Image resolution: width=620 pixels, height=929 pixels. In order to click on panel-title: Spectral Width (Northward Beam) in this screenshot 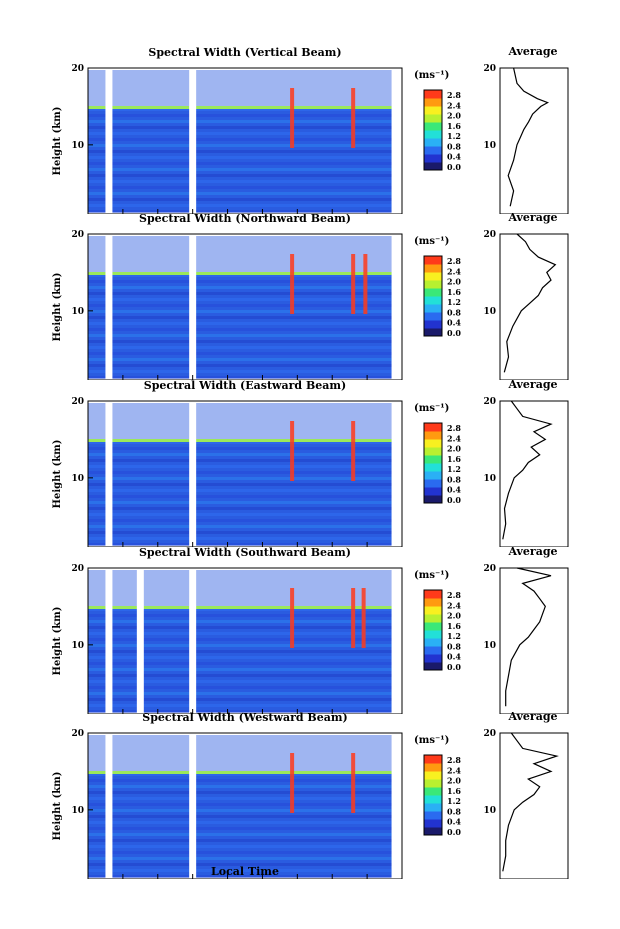, I will do `click(245, 218)`.